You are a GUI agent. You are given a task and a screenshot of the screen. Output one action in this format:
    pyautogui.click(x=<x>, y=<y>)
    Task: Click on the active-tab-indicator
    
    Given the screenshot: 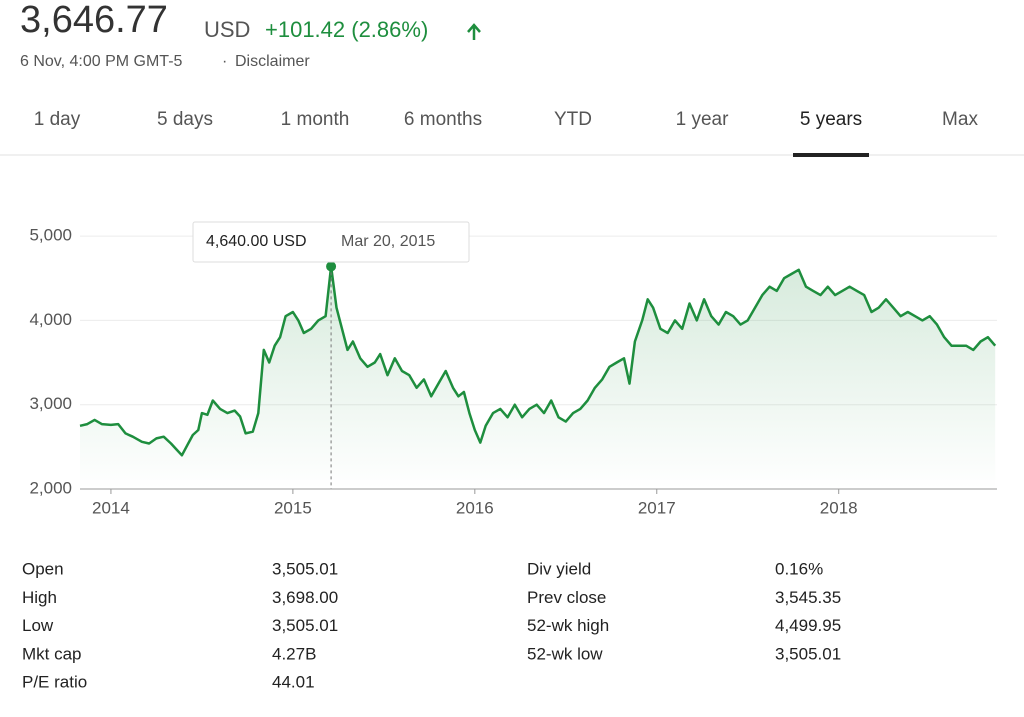 What is the action you would take?
    pyautogui.click(x=831, y=155)
    